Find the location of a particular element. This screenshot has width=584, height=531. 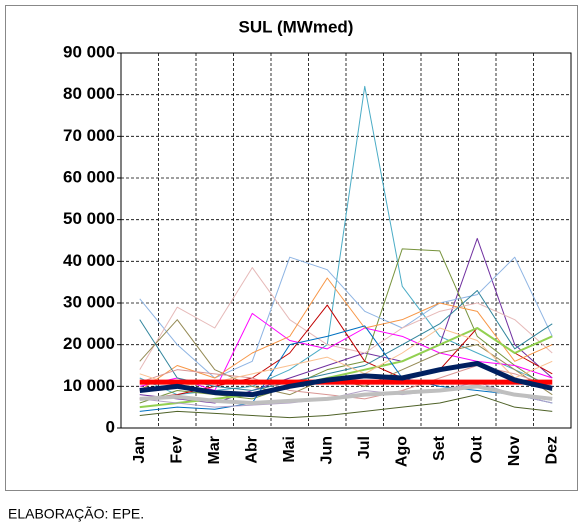

x-tick-label: Dez is located at coordinates (551, 450).